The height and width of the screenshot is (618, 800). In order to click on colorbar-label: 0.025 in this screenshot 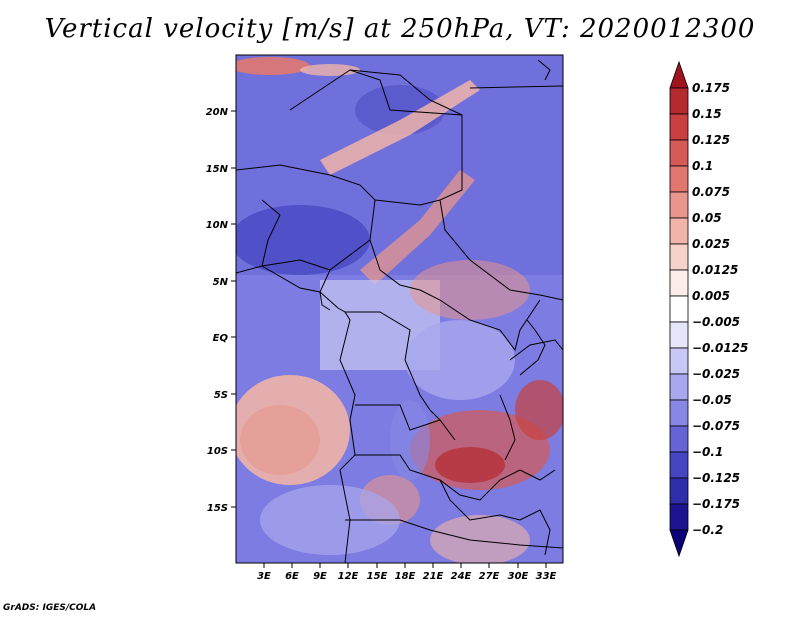, I will do `click(711, 244)`.